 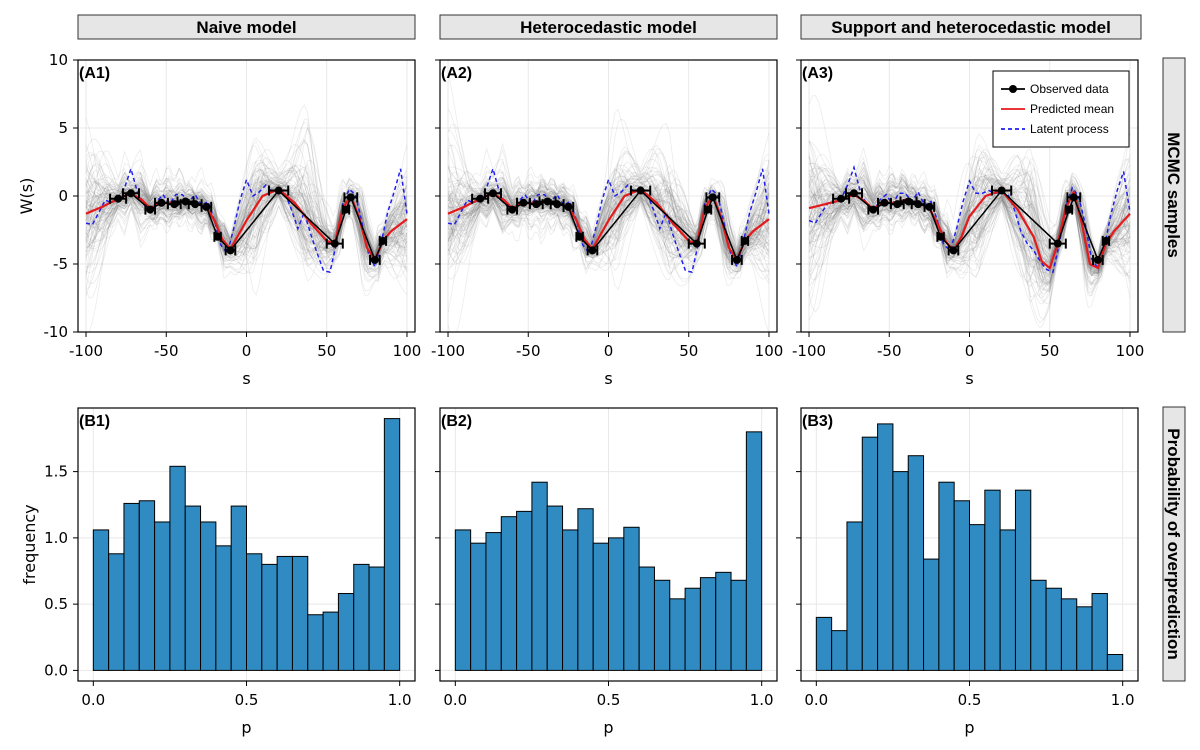 I want to click on panel-label: (A2), so click(x=456, y=73).